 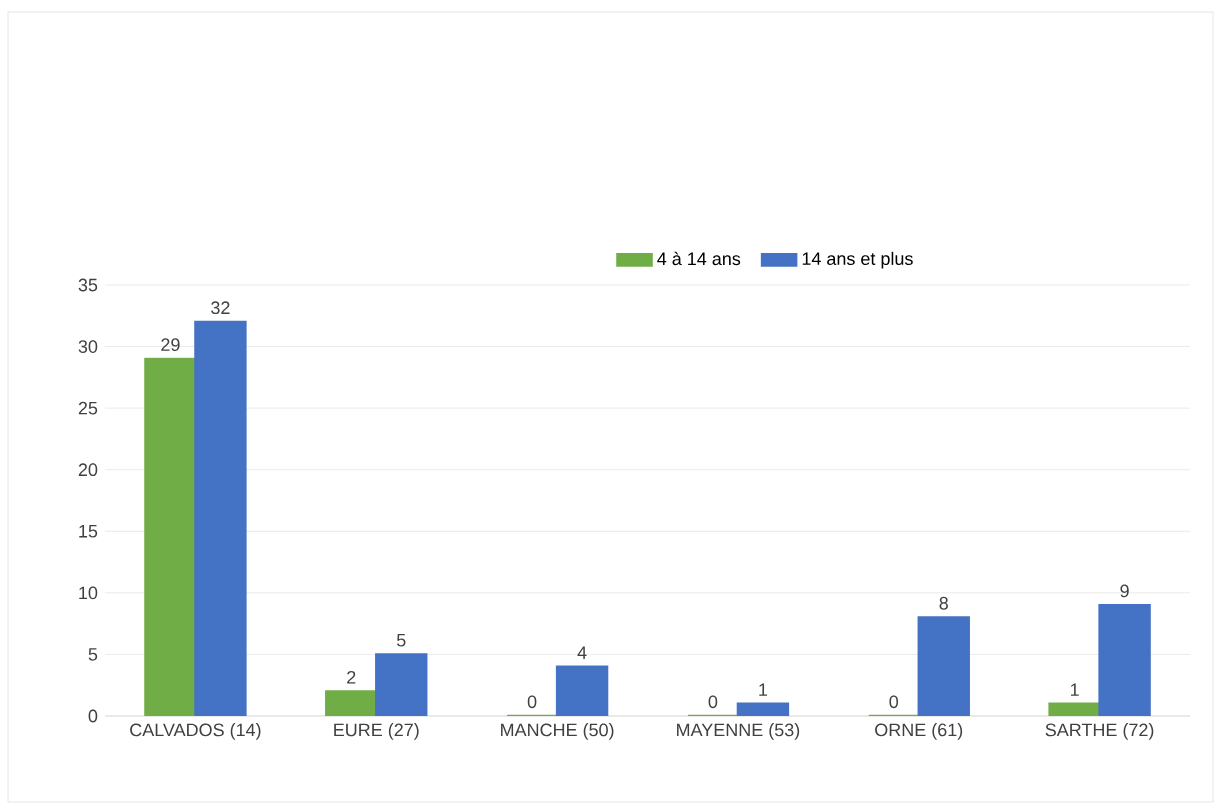 I want to click on data-label: 32, so click(x=220, y=308).